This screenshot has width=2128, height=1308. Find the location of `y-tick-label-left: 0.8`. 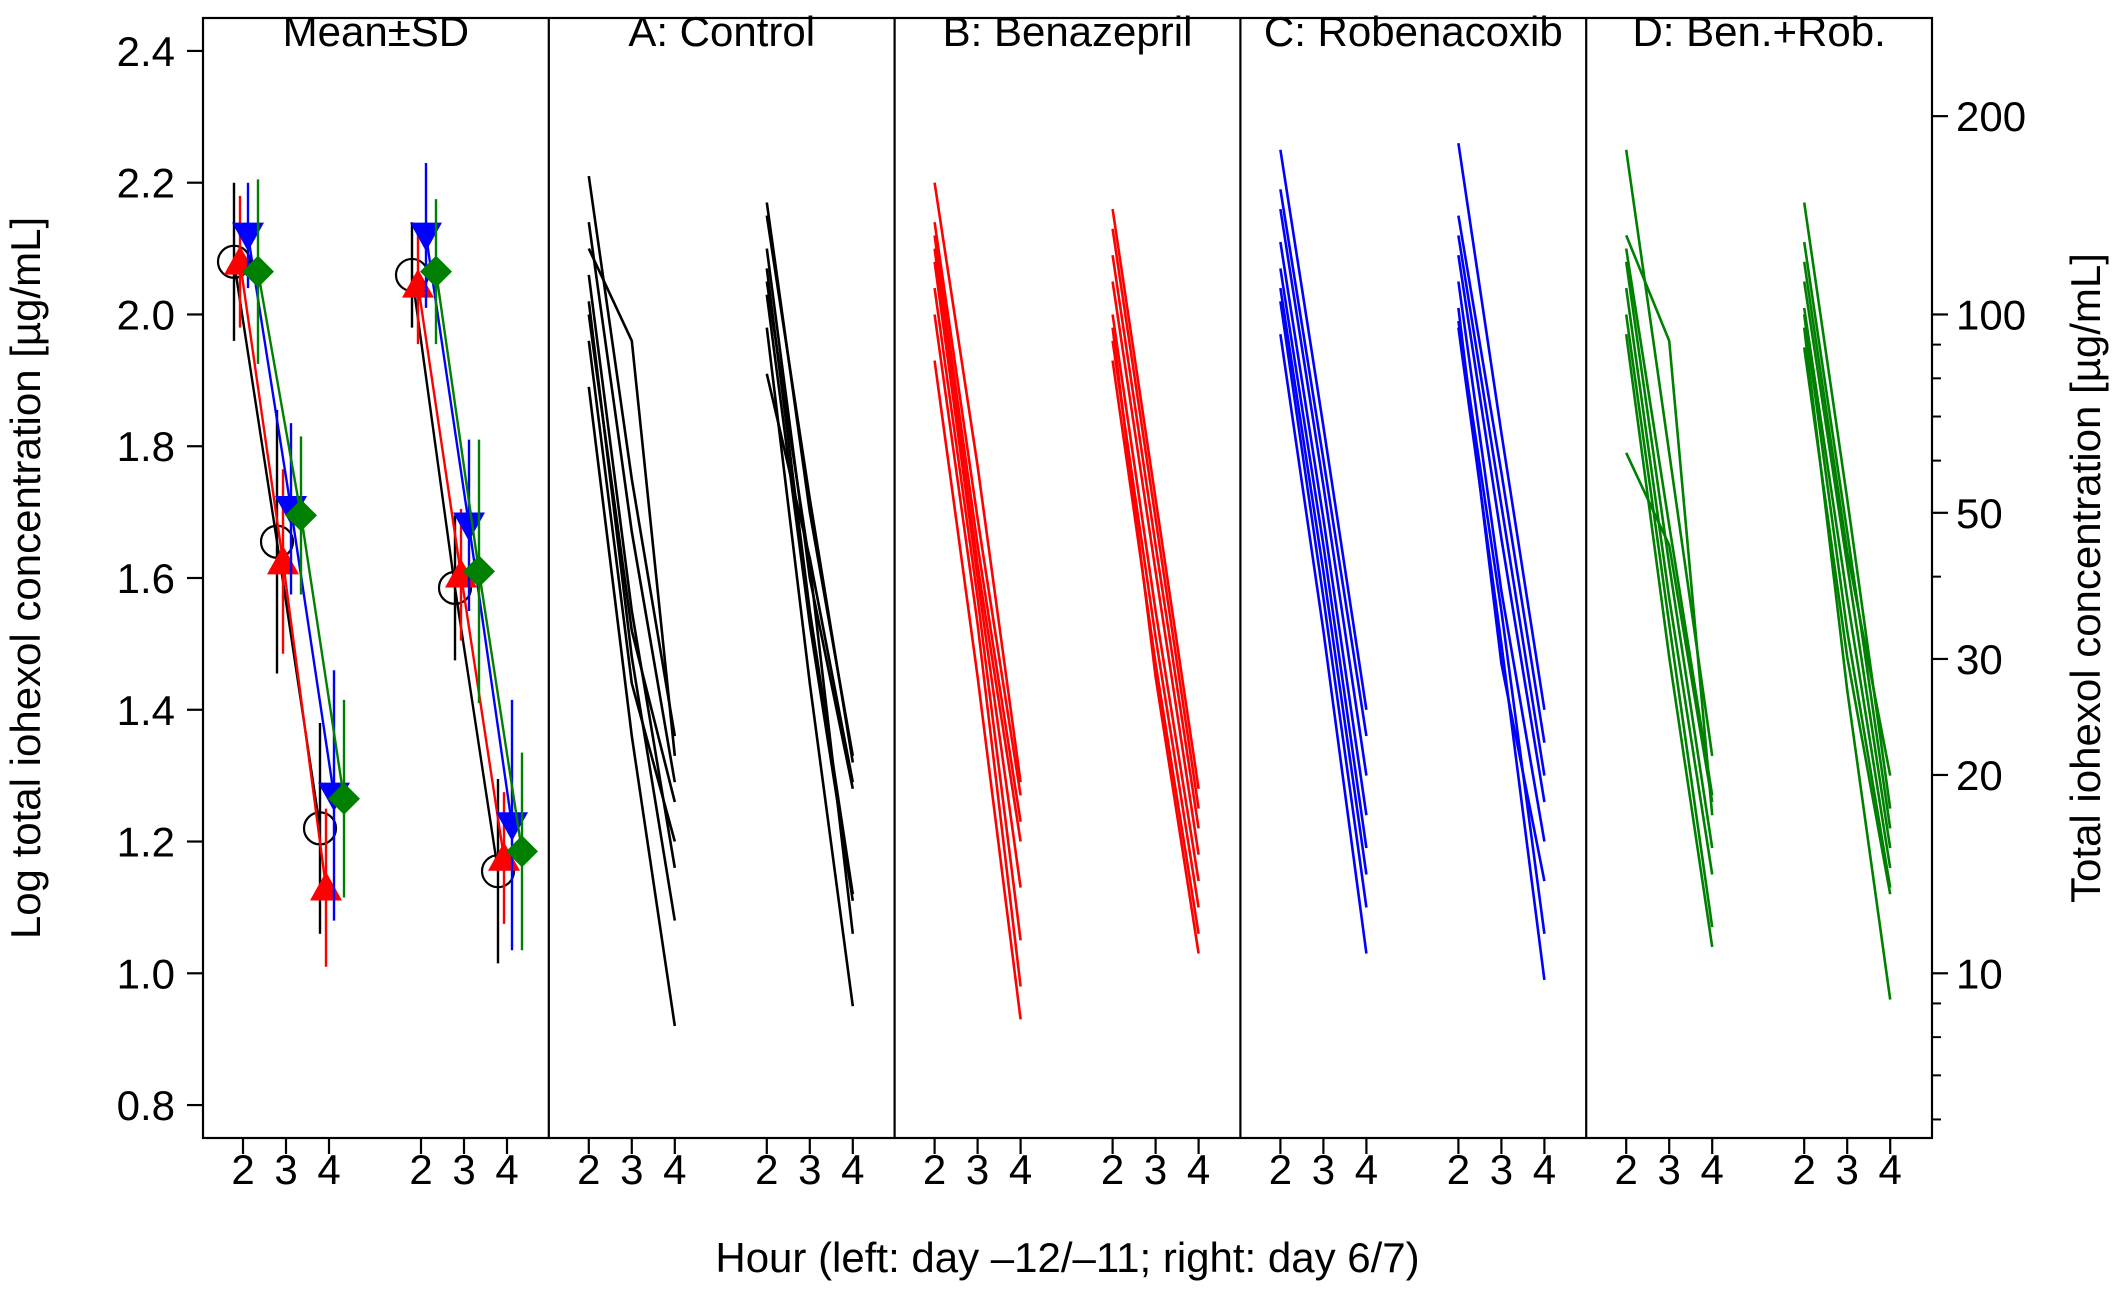

y-tick-label-left: 0.8 is located at coordinates (146, 1105).